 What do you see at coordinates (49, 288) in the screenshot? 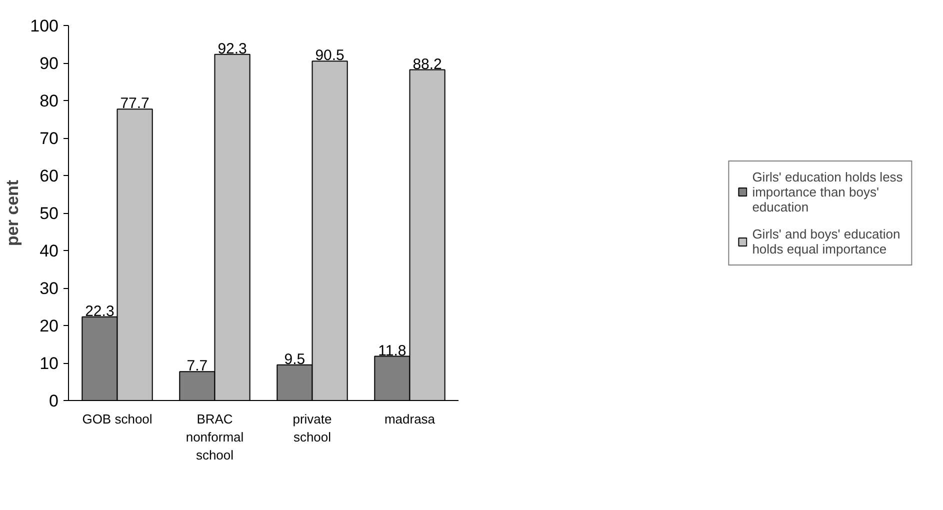
I see `y-tick-label: 30` at bounding box center [49, 288].